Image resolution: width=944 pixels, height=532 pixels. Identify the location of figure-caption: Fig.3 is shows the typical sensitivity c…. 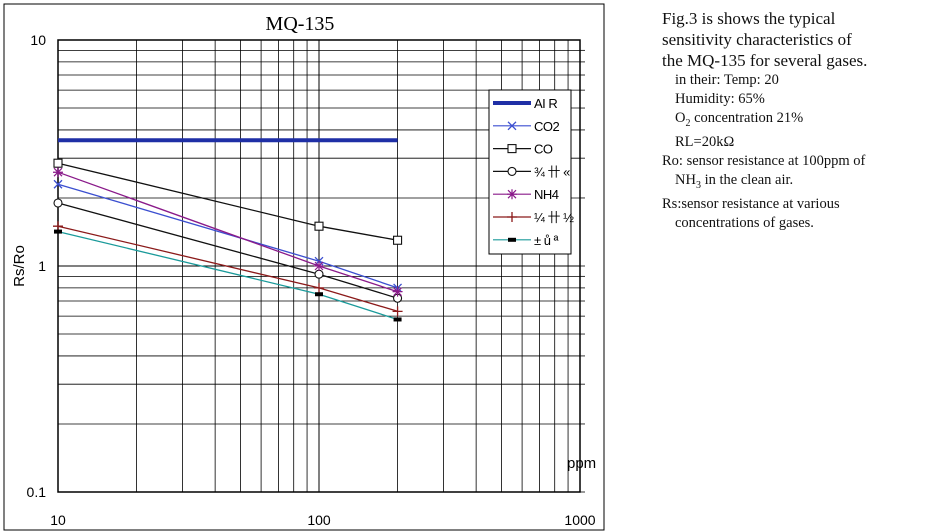
(800, 120).